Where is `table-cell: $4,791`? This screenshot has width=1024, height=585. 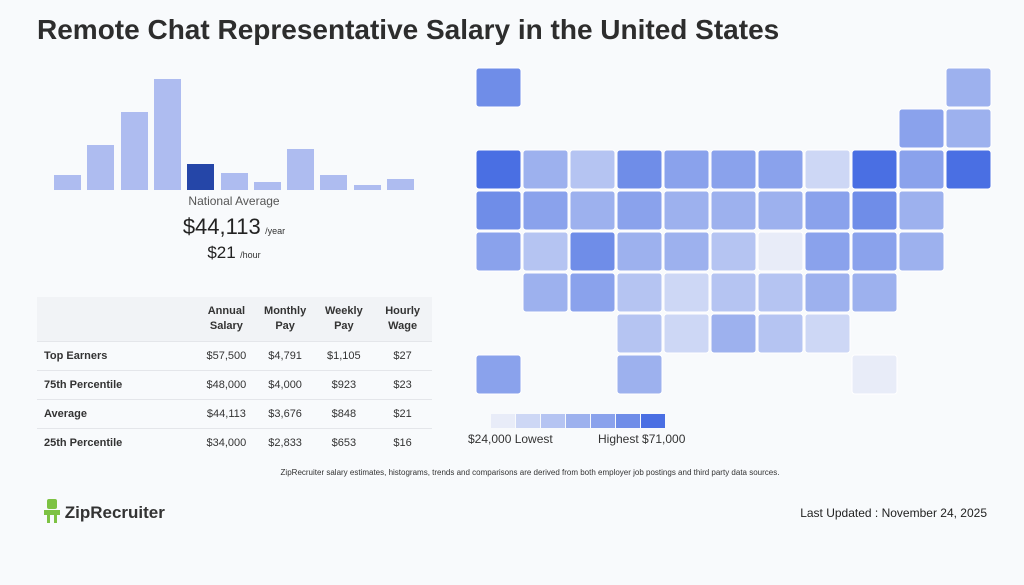 table-cell: $4,791 is located at coordinates (285, 355).